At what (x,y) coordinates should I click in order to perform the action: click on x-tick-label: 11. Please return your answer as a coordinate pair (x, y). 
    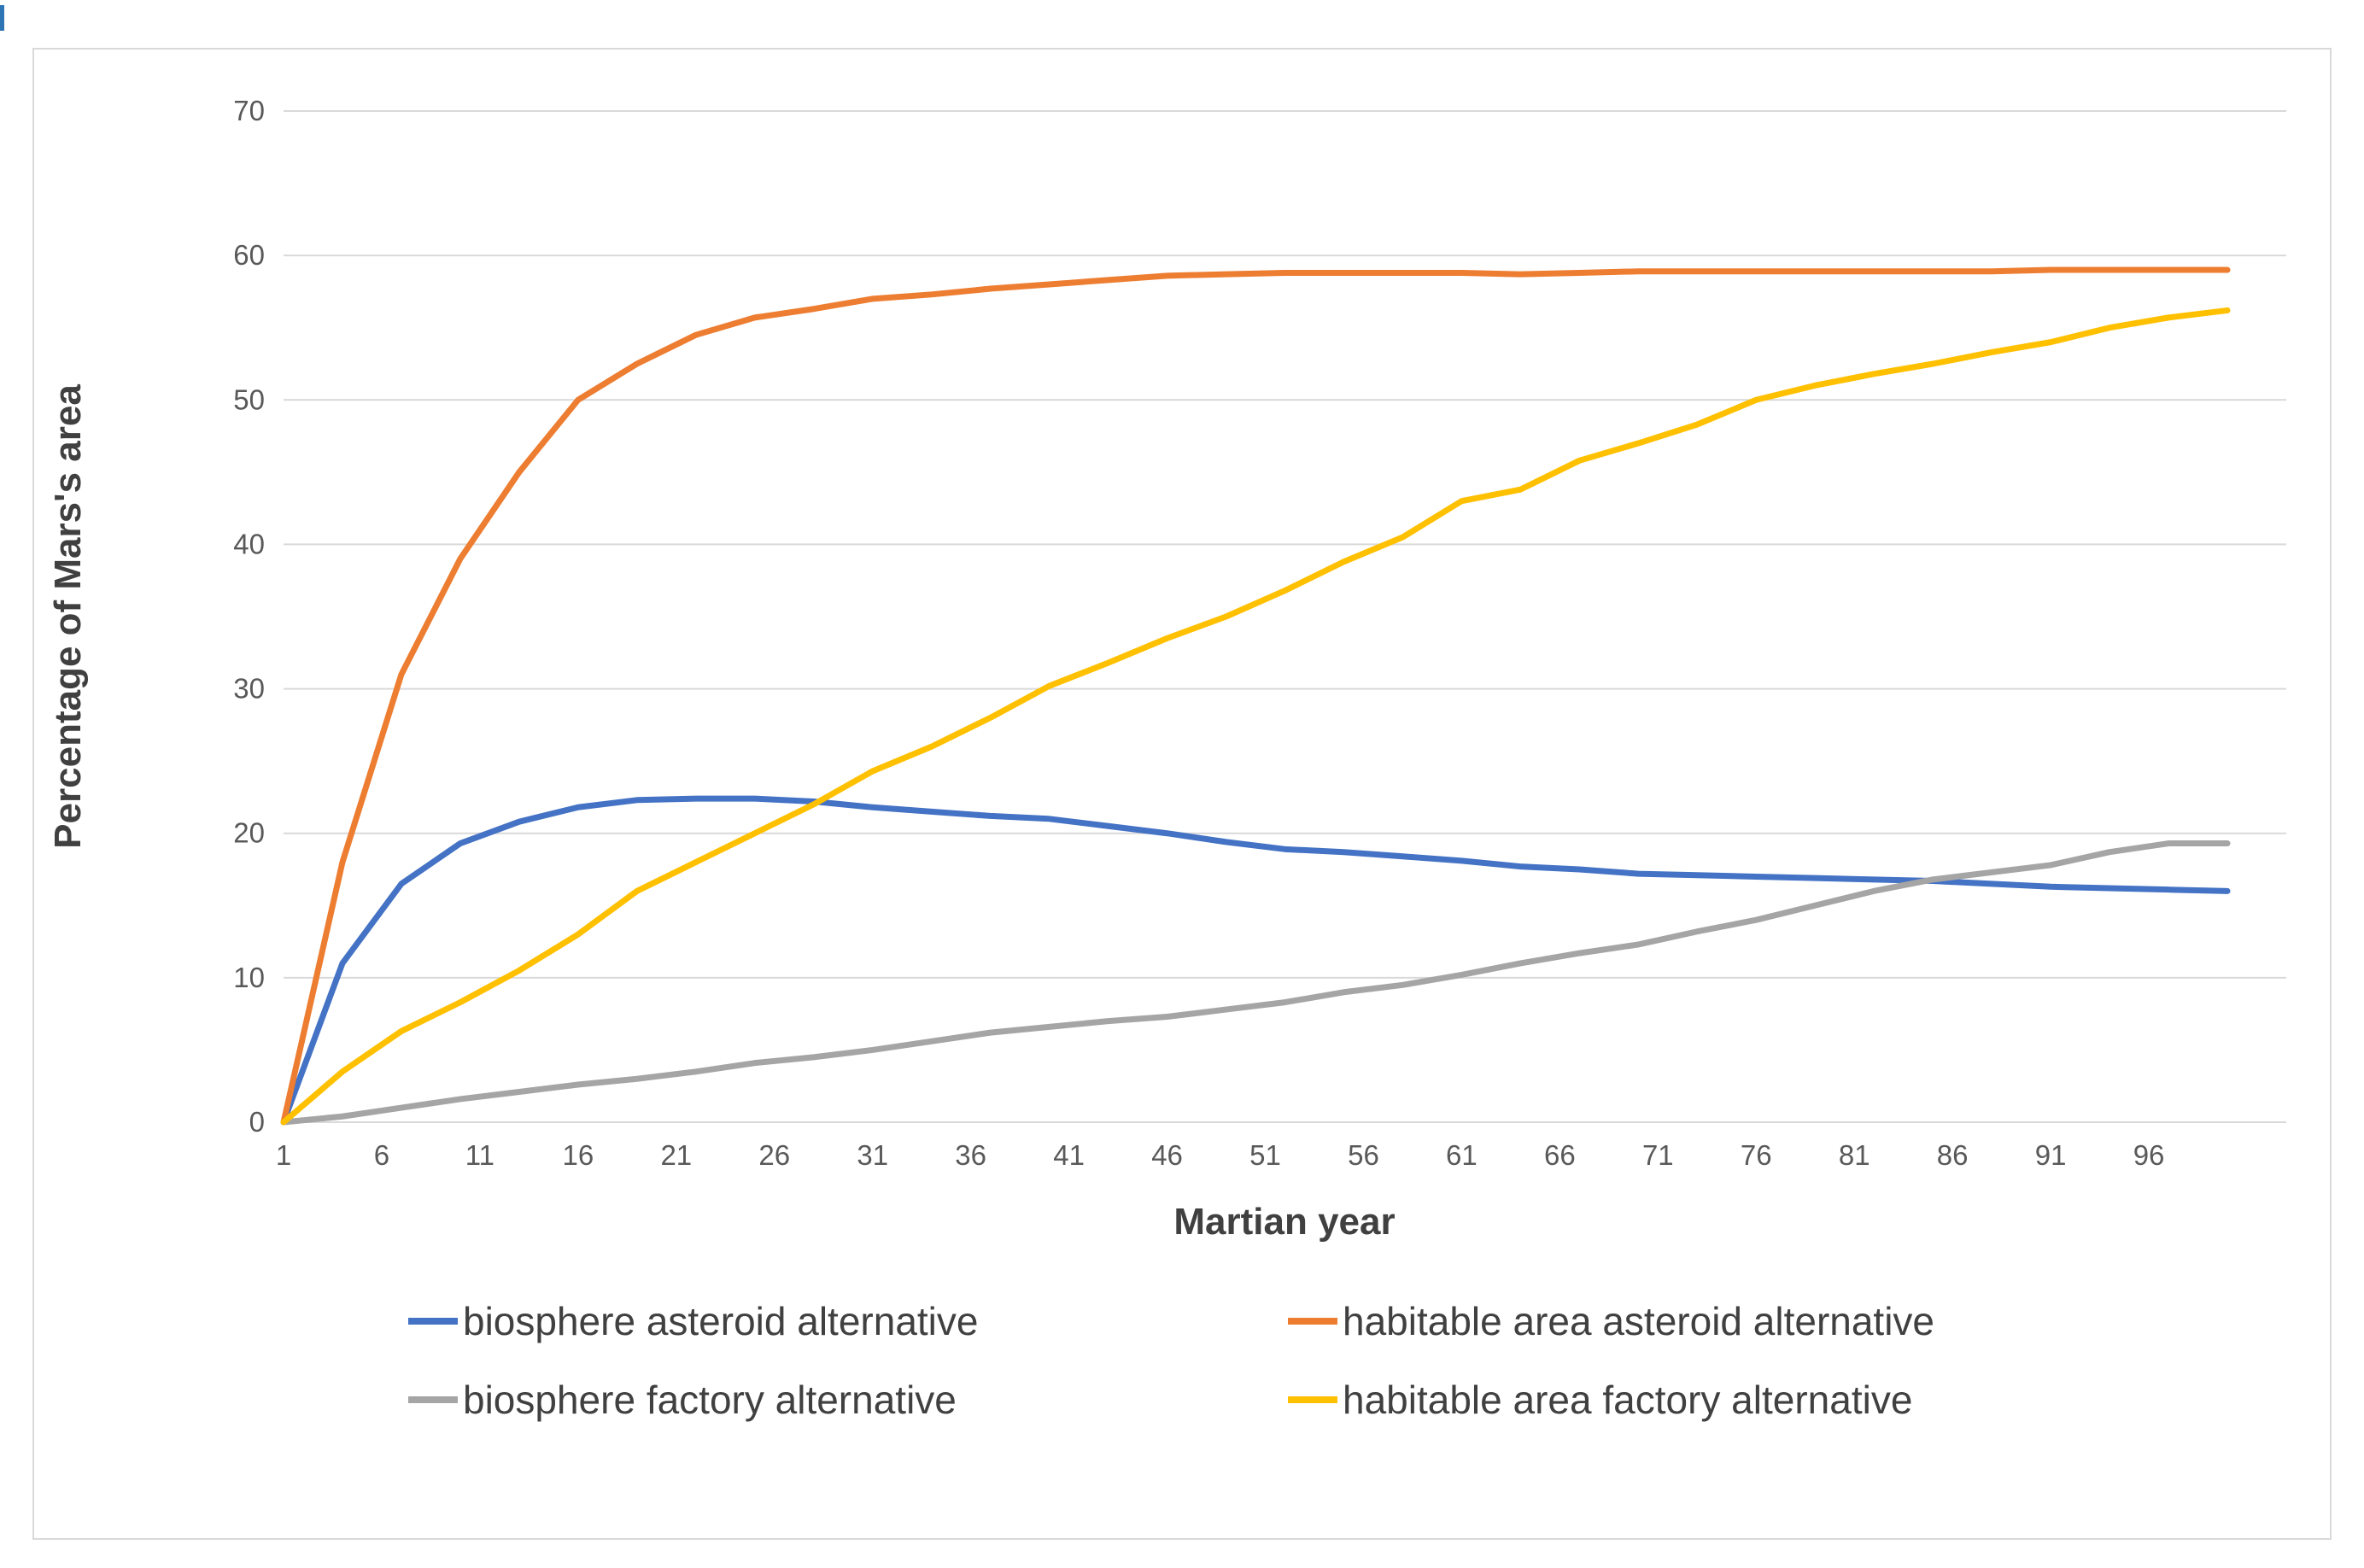
    Looking at the image, I should click on (480, 1155).